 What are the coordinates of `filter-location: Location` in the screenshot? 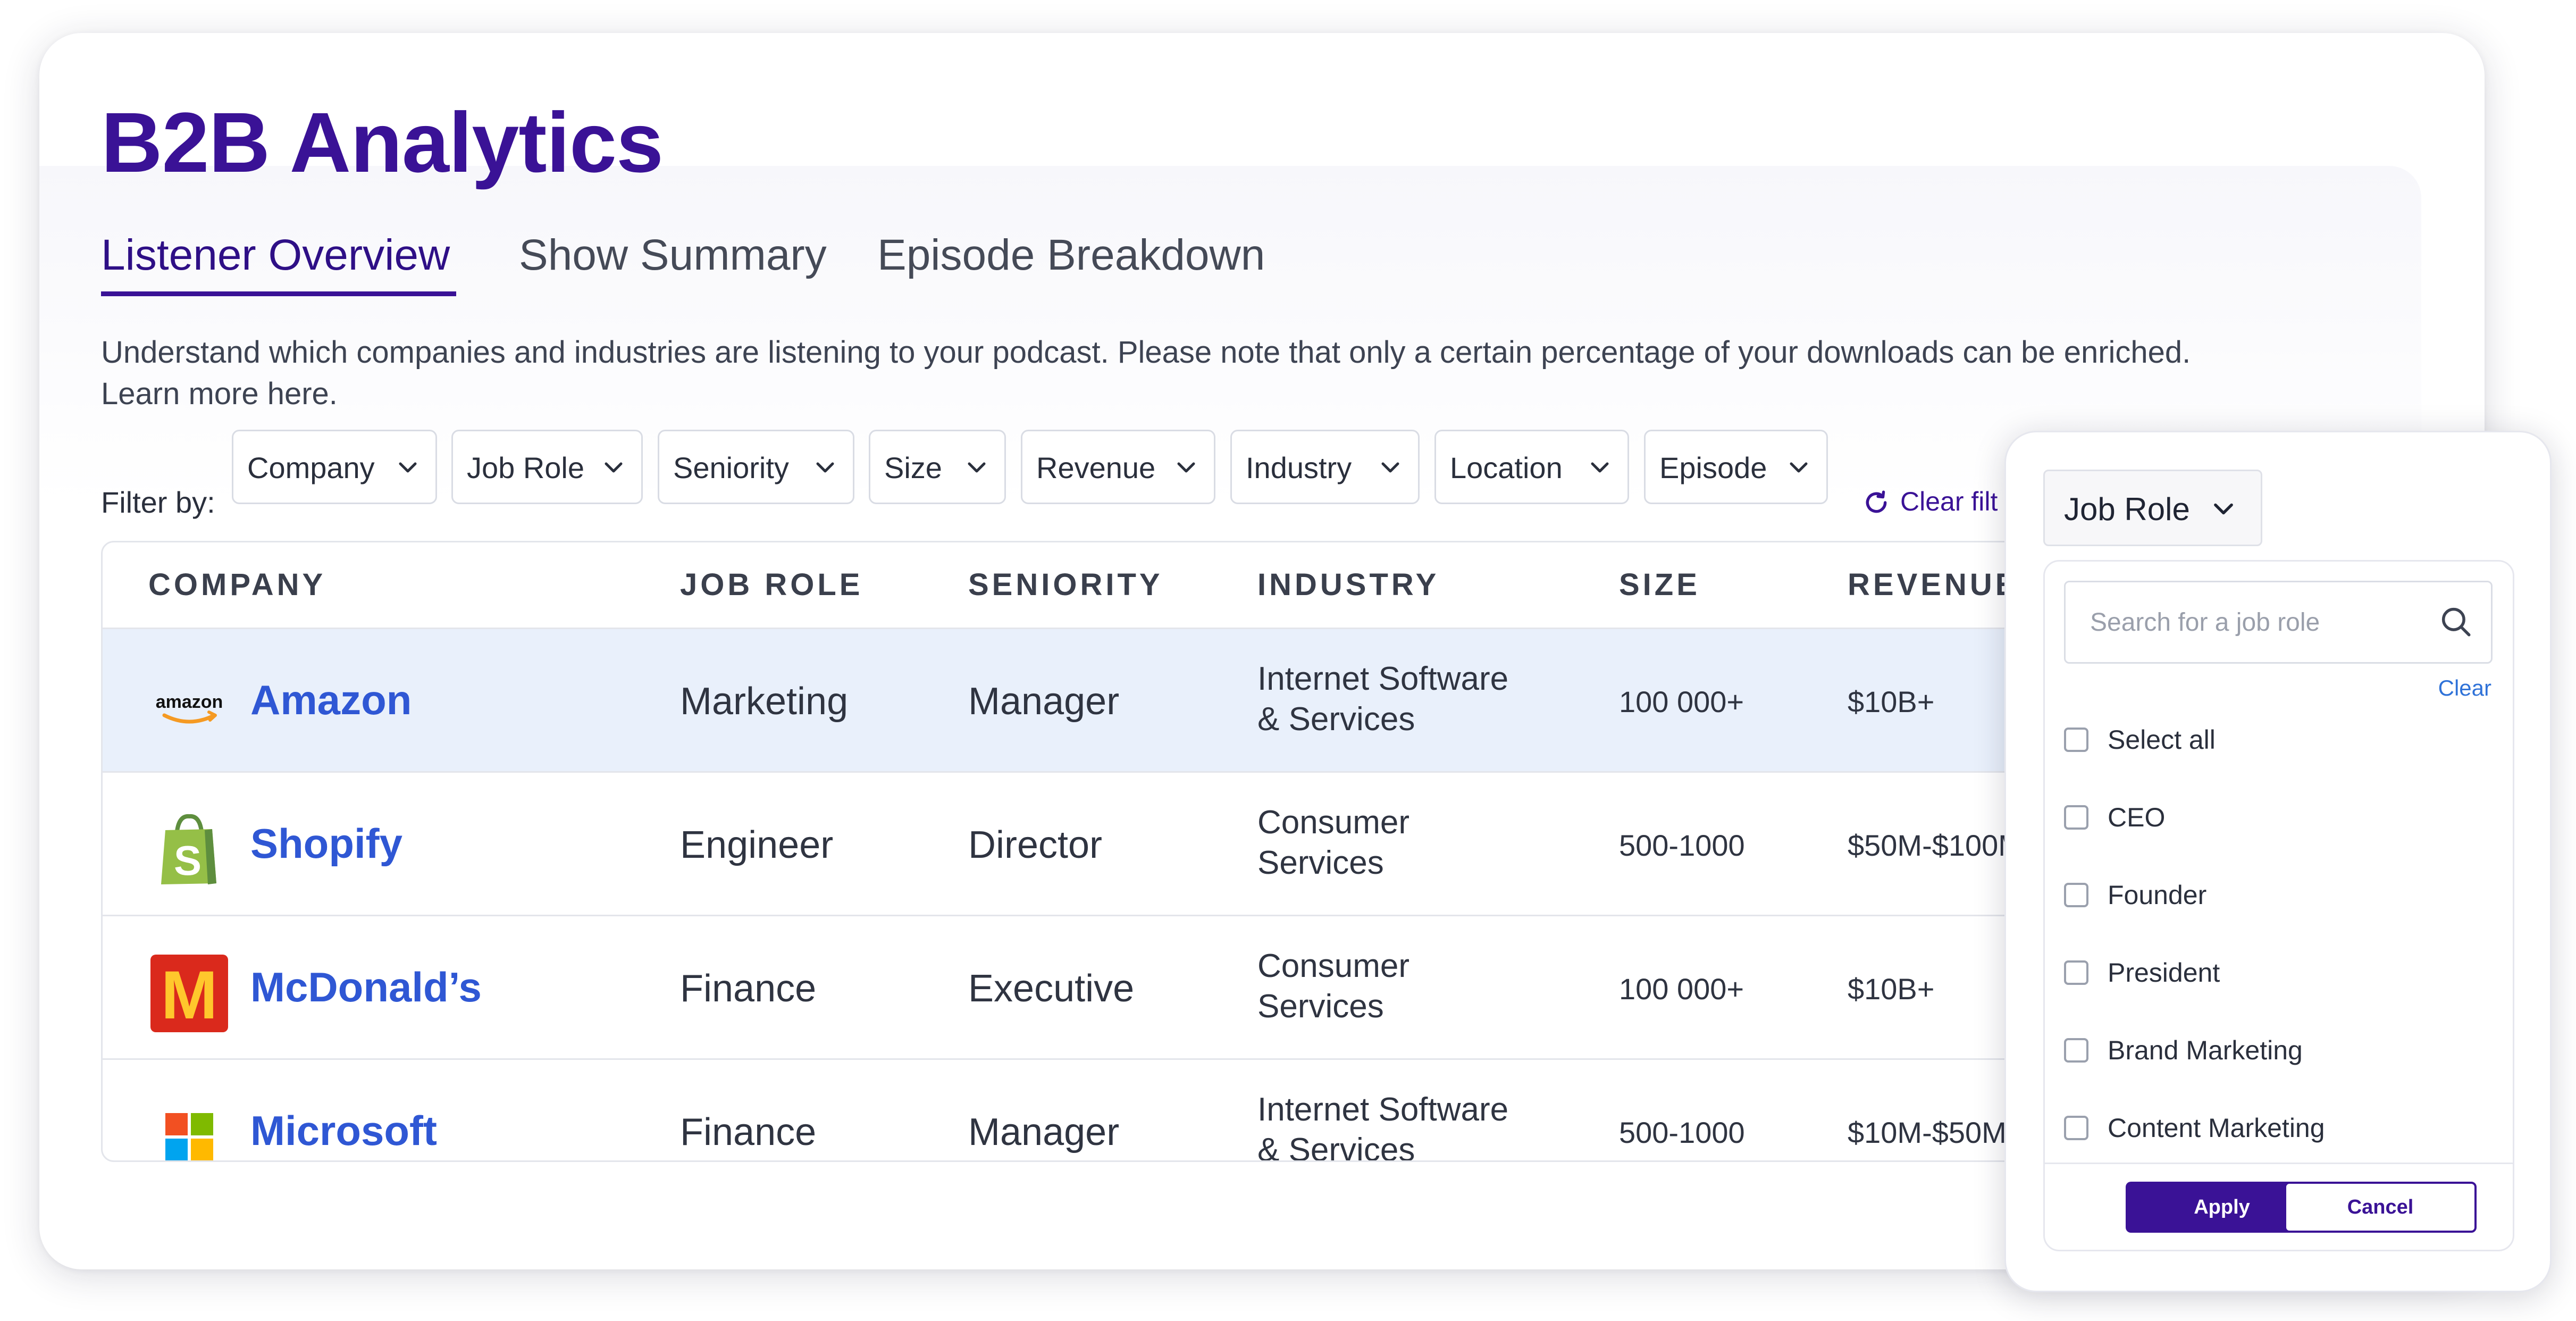 It's located at (1531, 467).